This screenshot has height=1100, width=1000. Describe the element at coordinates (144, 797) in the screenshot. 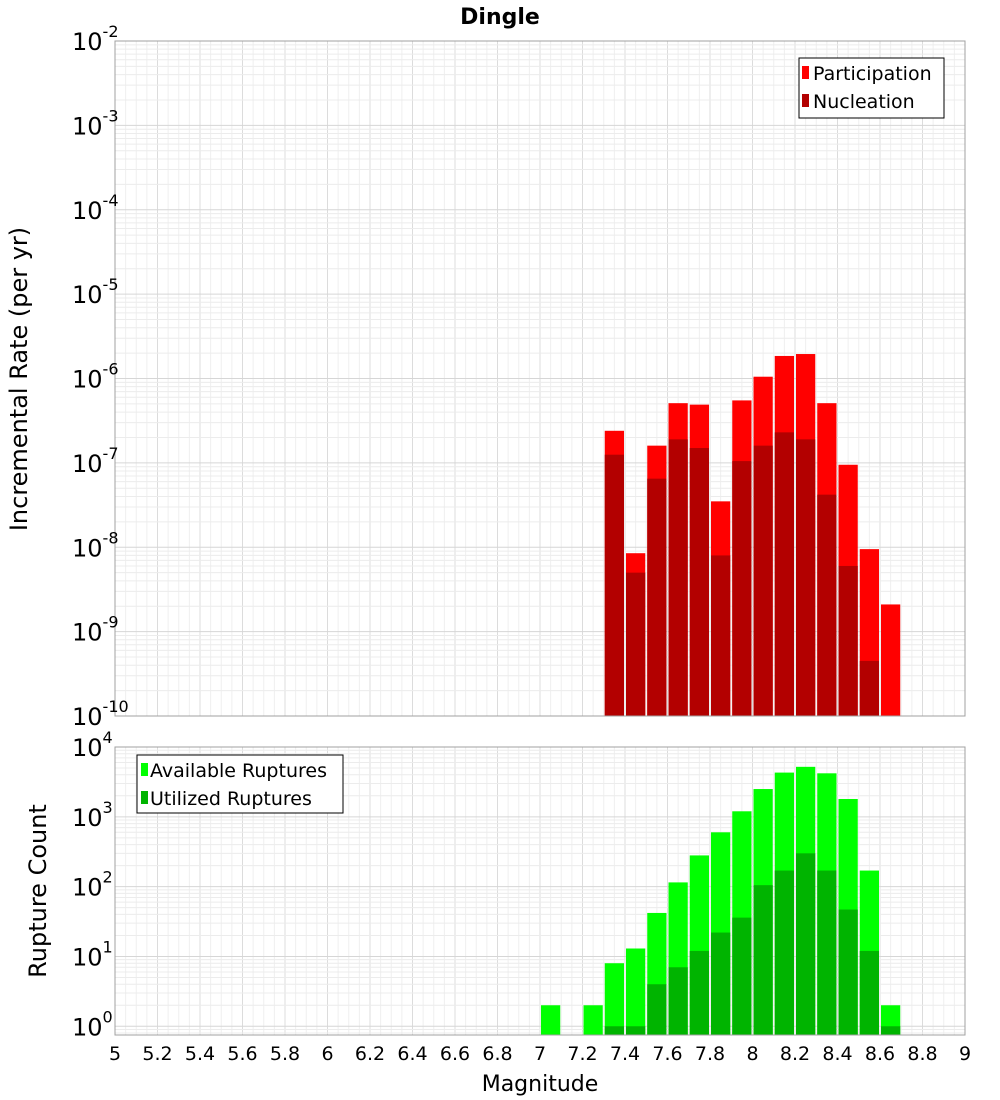

I see `utilized-legend-swatch` at that location.